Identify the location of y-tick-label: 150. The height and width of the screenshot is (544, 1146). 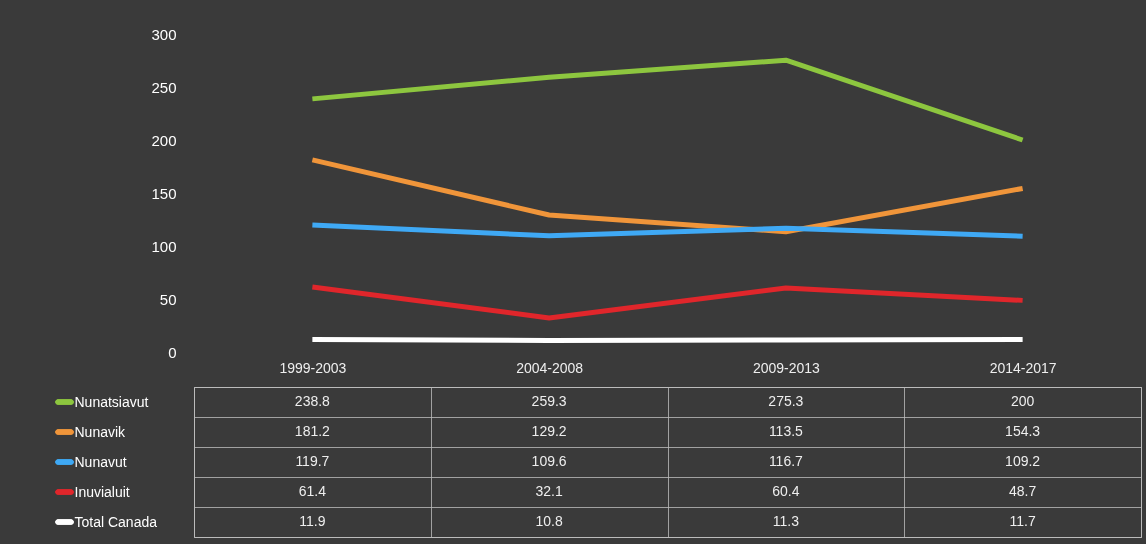
(164, 193).